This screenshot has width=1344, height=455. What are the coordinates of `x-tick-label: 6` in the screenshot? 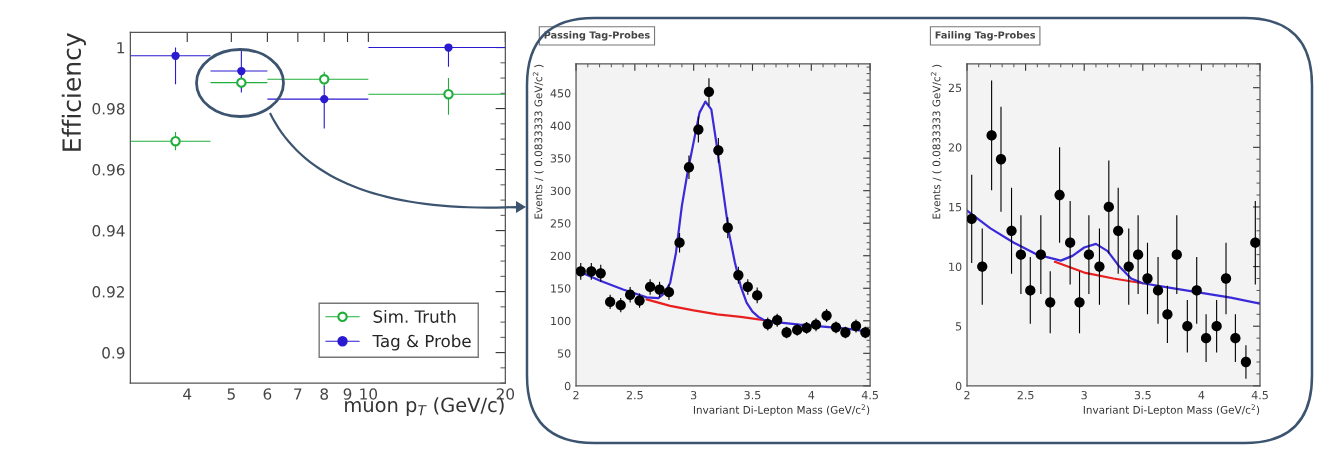 It's located at (267, 394).